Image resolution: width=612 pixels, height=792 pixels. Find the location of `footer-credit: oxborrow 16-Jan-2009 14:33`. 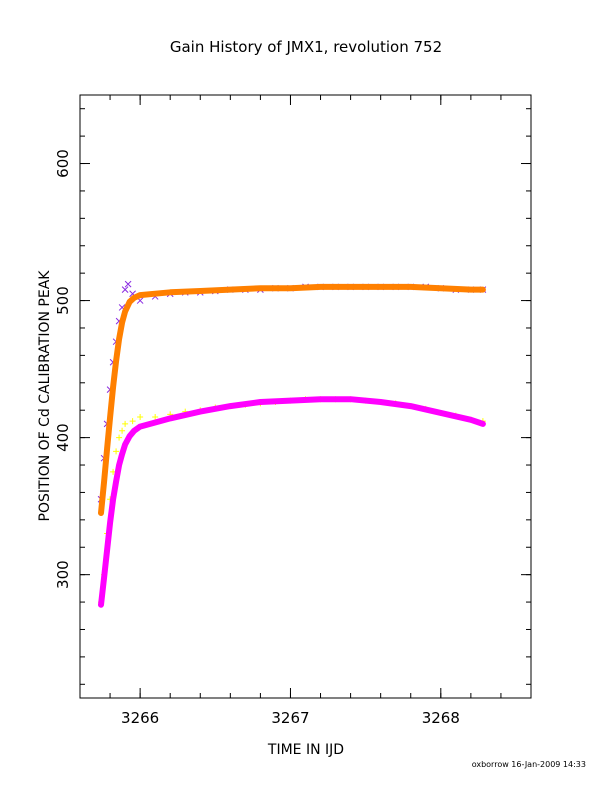

footer-credit: oxborrow 16-Jan-2009 14:33 is located at coordinates (529, 764).